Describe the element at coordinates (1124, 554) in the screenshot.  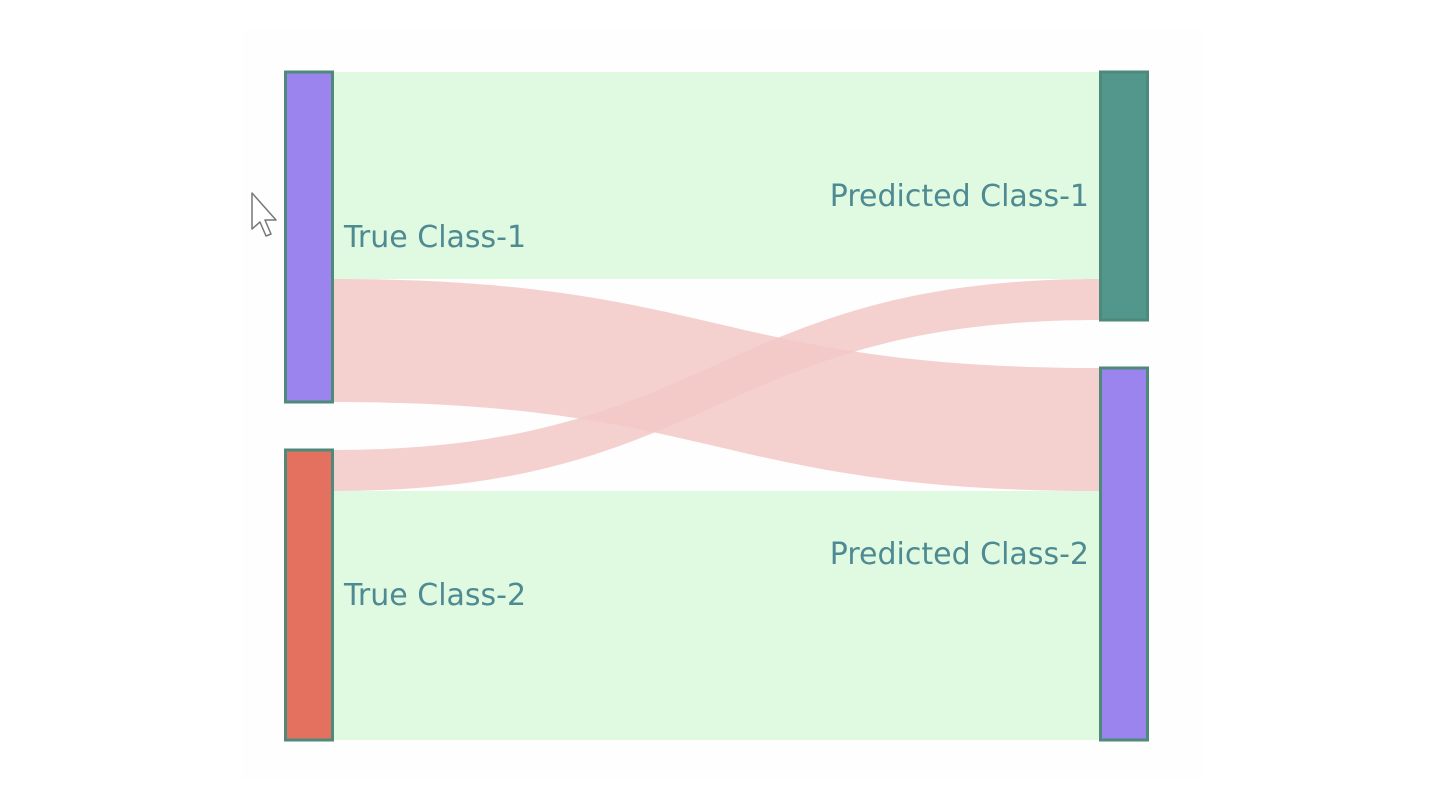
I see `node-pred2` at that location.